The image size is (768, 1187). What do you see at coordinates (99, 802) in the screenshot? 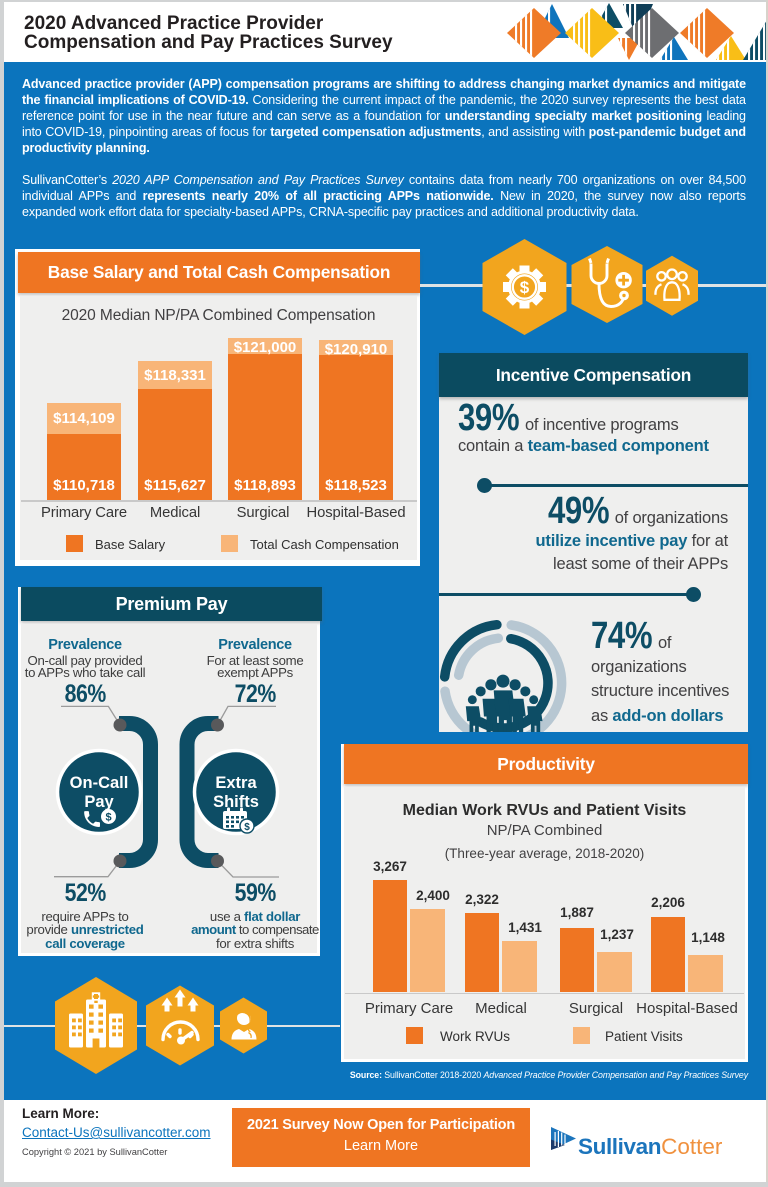
I see `svg-text: Pay` at bounding box center [99, 802].